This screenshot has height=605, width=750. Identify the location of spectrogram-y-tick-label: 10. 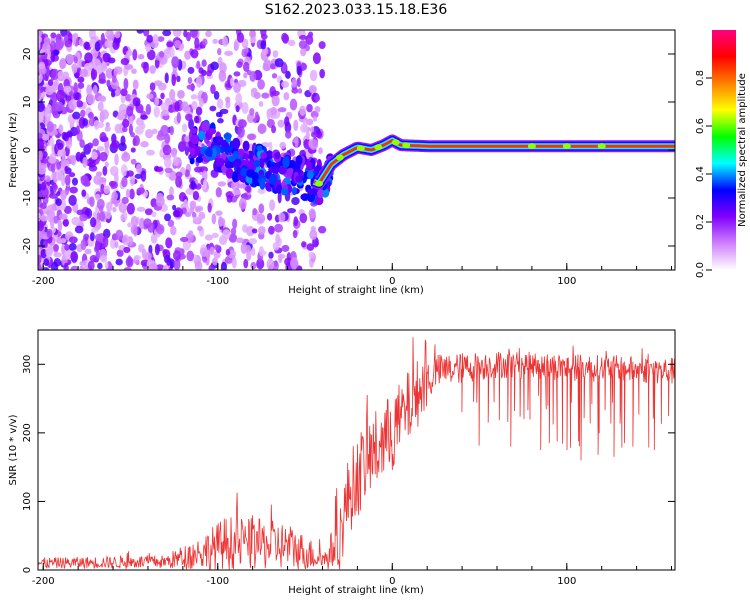
(27, 102).